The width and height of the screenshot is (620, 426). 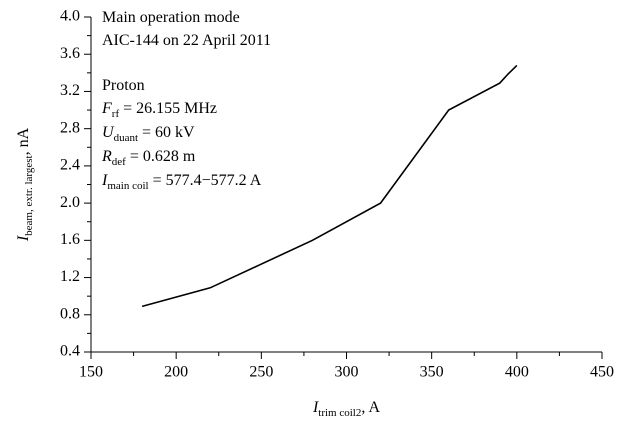 I want to click on annotation: Rdef = 0.628 m, so click(x=148, y=158).